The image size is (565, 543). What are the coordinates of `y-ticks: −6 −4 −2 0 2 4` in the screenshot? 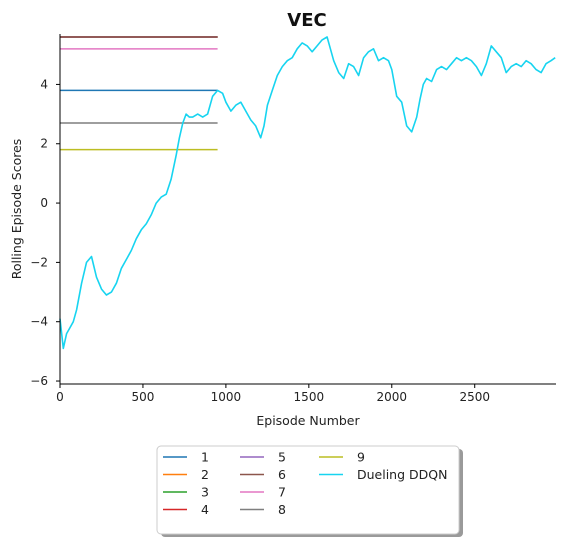 It's located at (45, 232).